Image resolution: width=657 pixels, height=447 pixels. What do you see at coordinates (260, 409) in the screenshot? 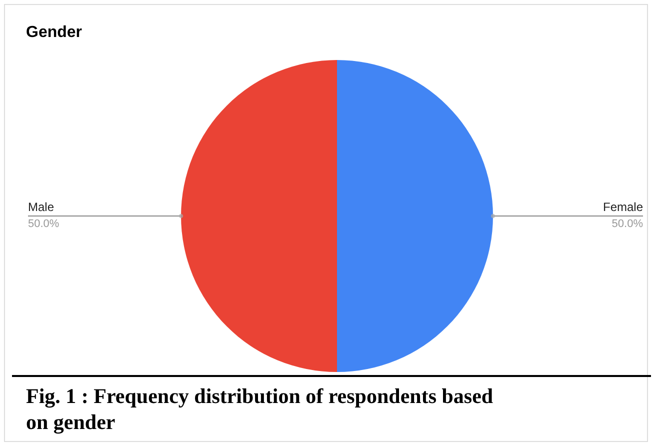
I see `caption: Fig. 1 : Frequency distribution of respondents based on gender` at bounding box center [260, 409].